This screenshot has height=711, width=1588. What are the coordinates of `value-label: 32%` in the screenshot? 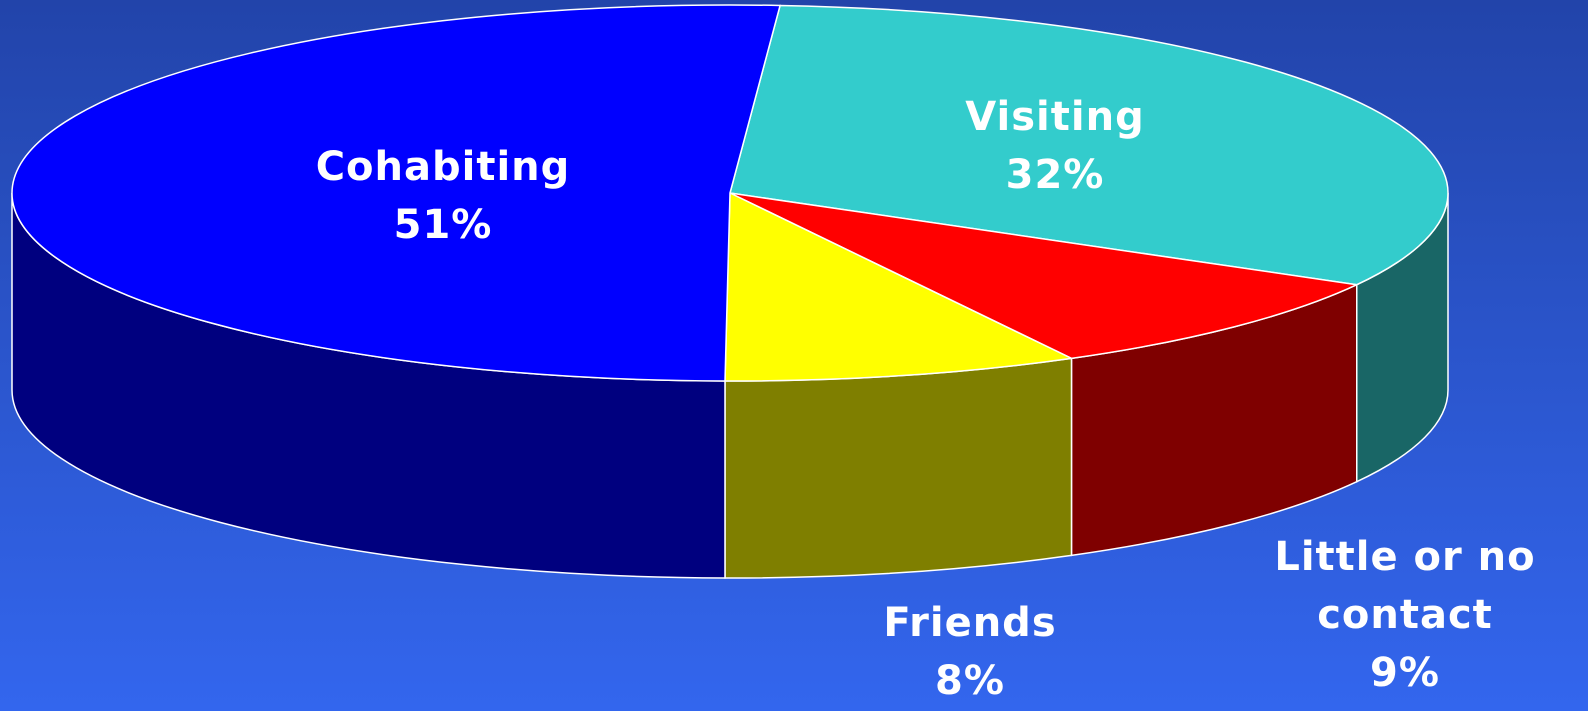 It's located at (1055, 175).